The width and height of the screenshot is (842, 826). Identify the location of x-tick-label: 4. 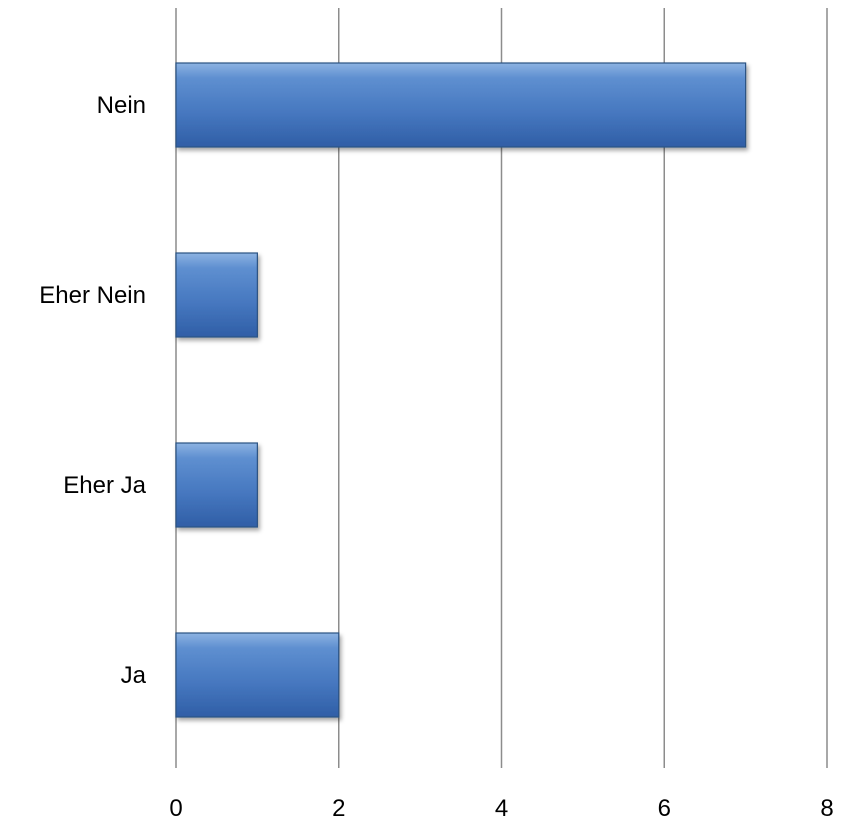
(501, 808).